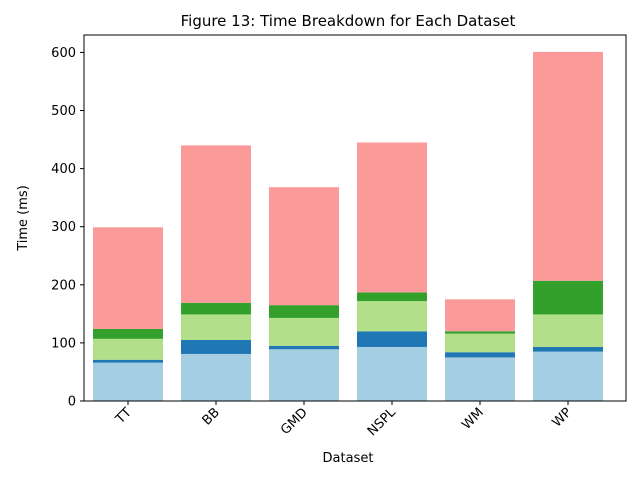 The width and height of the screenshot is (640, 480). What do you see at coordinates (63, 53) in the screenshot?
I see `y-tick-label: 600` at bounding box center [63, 53].